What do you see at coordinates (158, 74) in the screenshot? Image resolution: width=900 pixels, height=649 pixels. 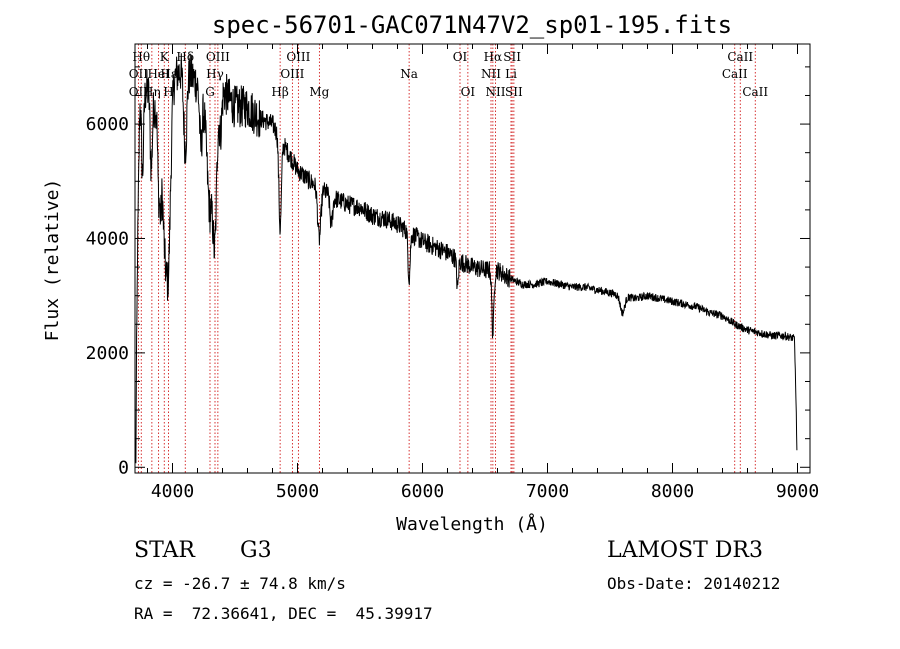 I see `line-label: HeI` at bounding box center [158, 74].